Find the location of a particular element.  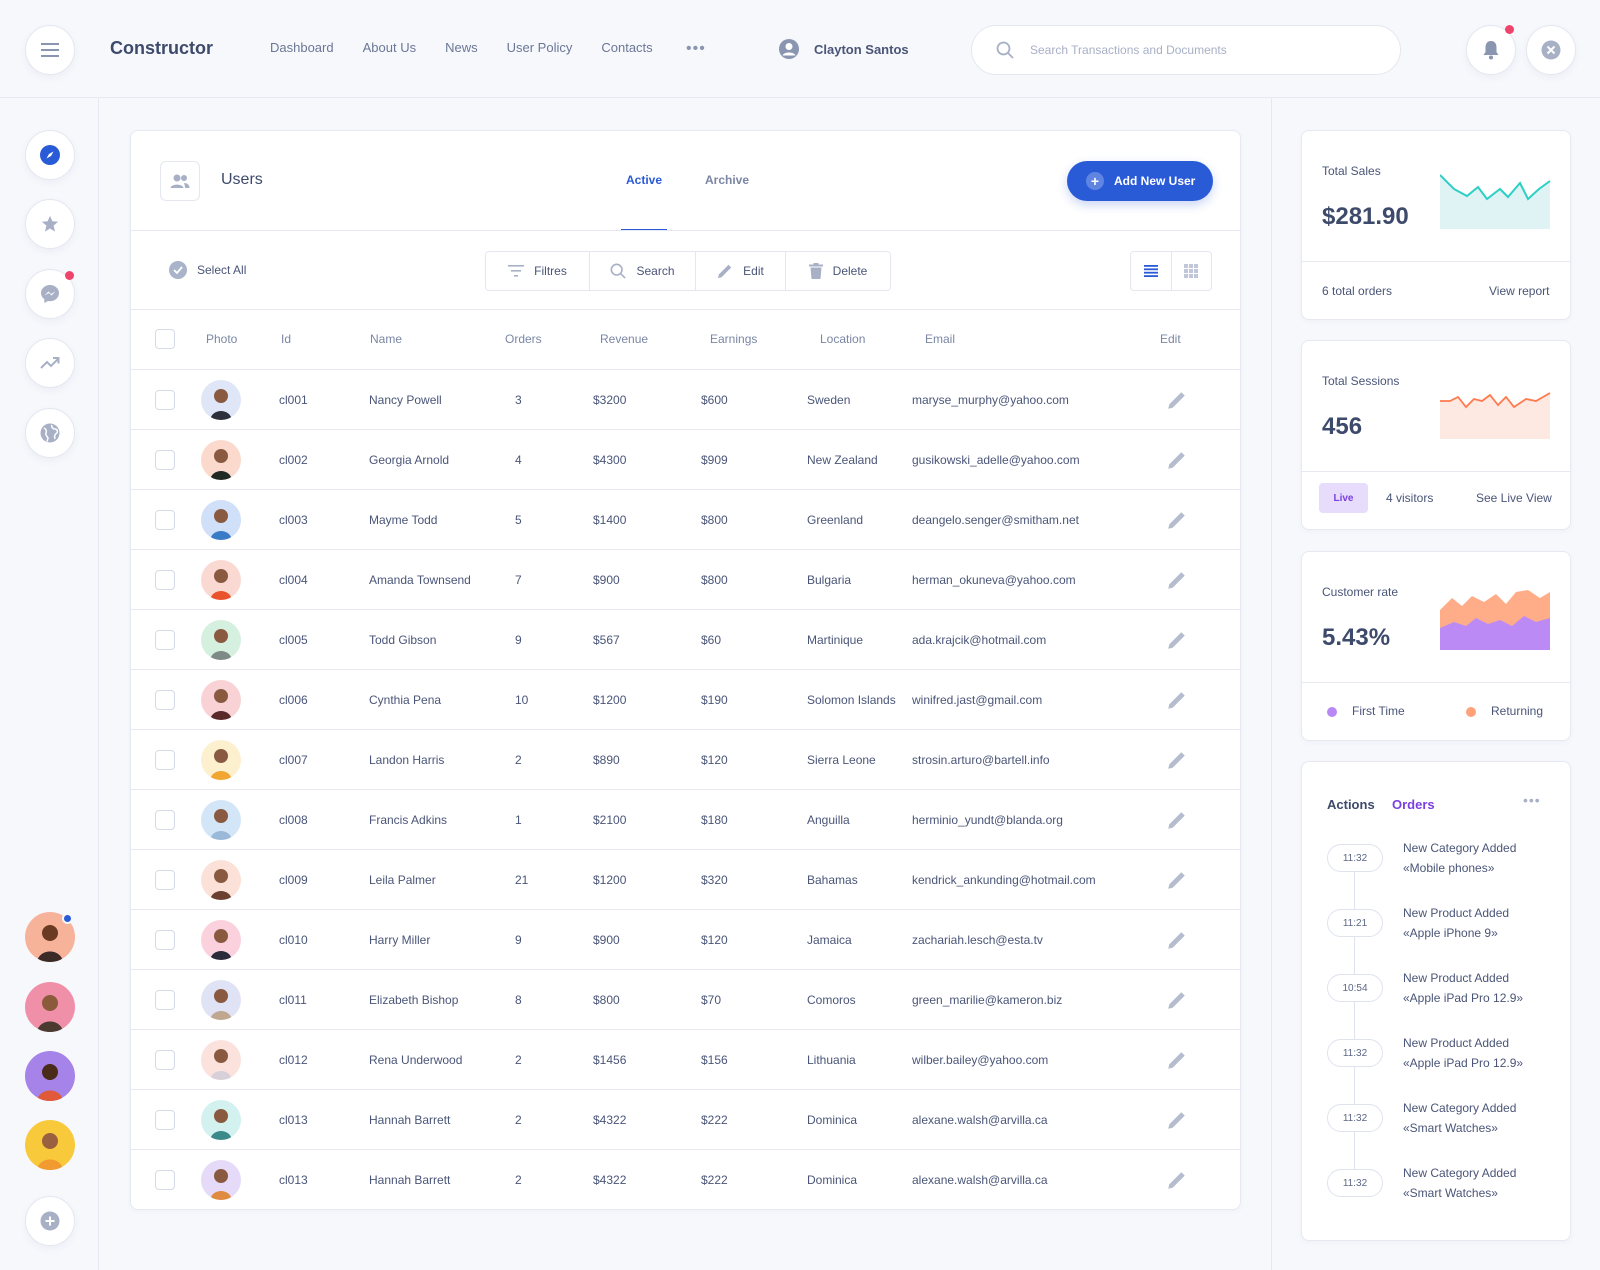

sidebar-globe-button is located at coordinates (50, 433).